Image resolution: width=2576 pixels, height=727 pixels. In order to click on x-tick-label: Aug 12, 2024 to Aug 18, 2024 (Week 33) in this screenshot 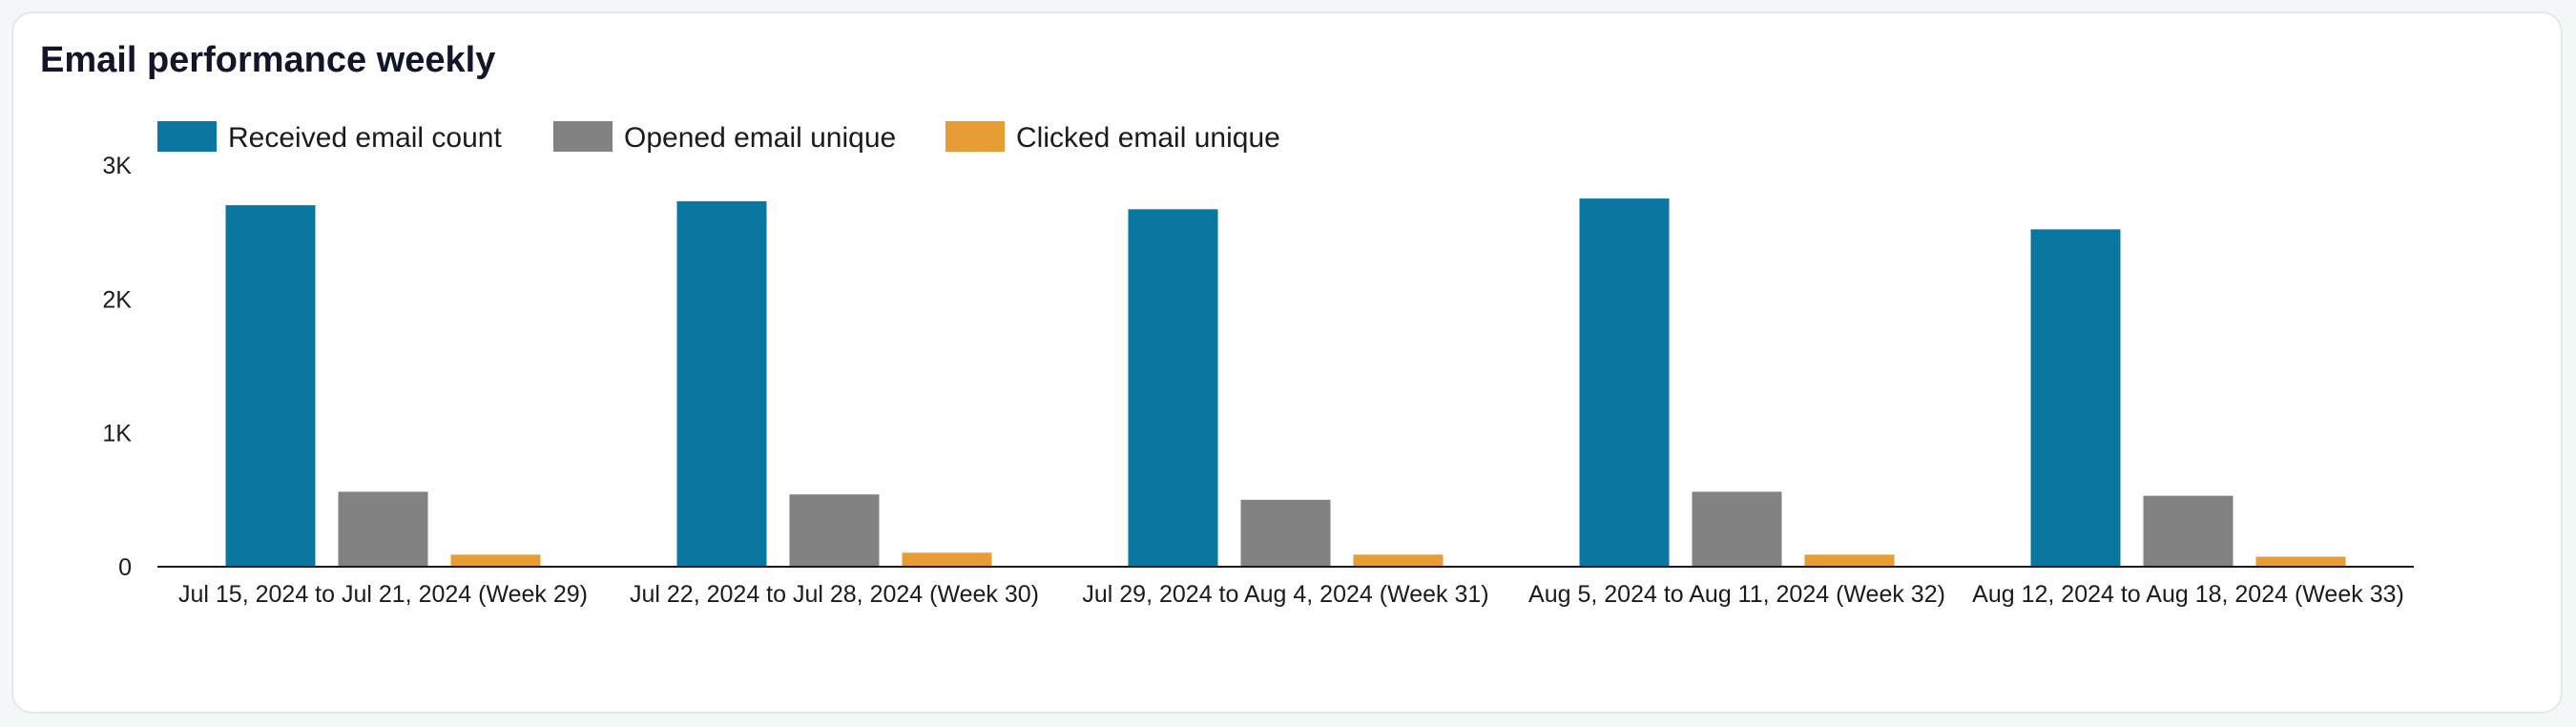, I will do `click(2188, 594)`.